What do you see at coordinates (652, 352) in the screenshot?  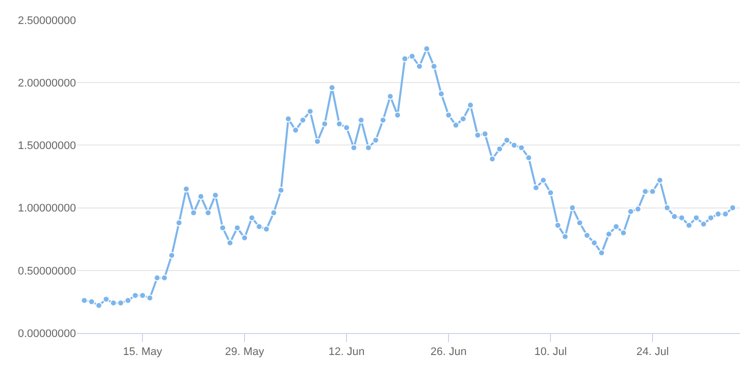 I see `x-tick-label: 24. Jul` at bounding box center [652, 352].